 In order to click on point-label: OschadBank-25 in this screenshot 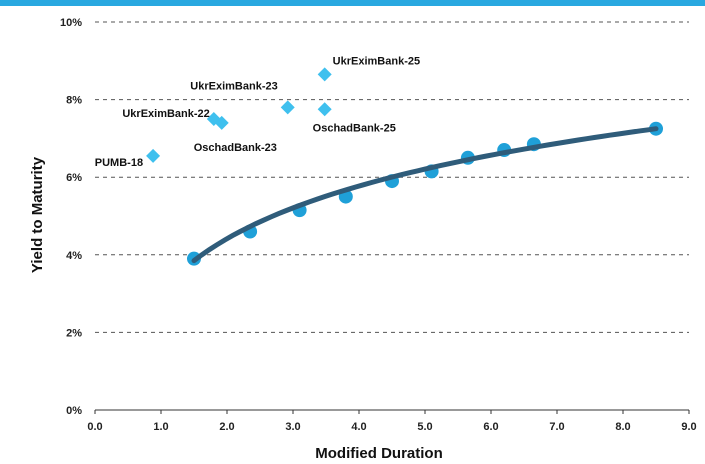, I will do `click(354, 128)`.